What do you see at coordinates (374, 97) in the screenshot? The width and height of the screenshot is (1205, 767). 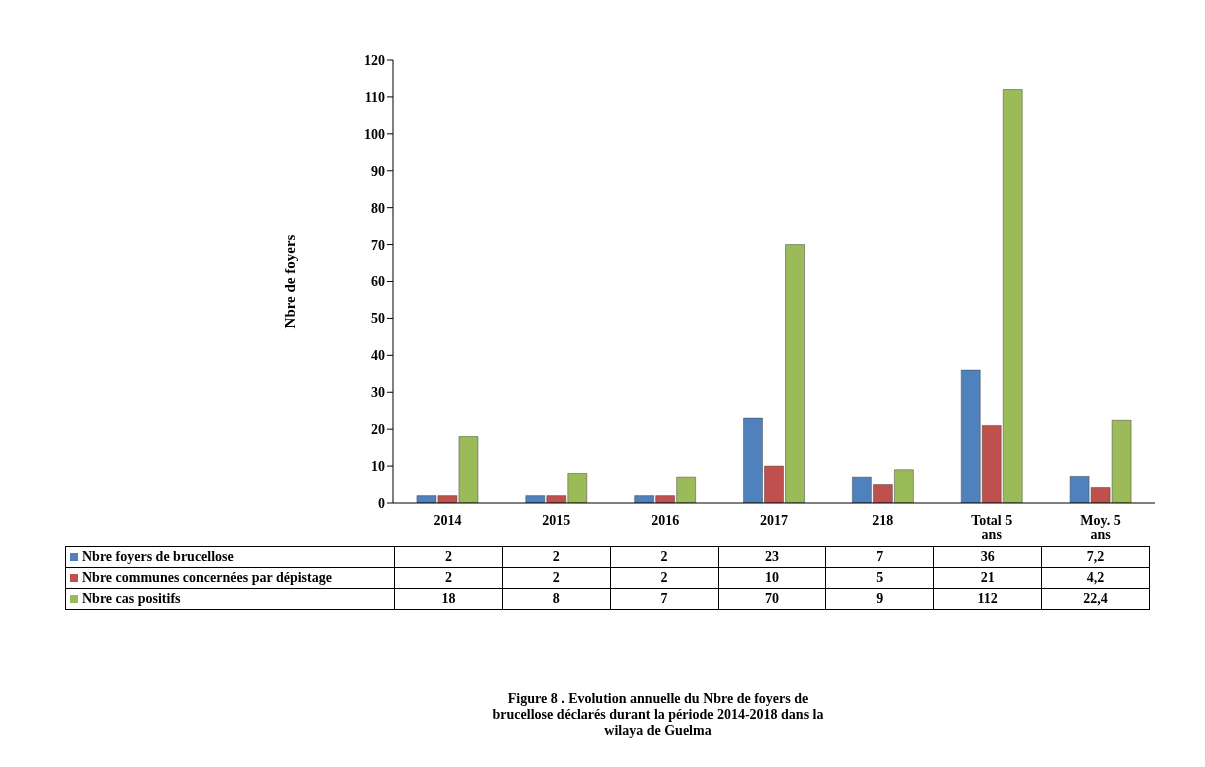 I see `y-tick-label: 110` at bounding box center [374, 97].